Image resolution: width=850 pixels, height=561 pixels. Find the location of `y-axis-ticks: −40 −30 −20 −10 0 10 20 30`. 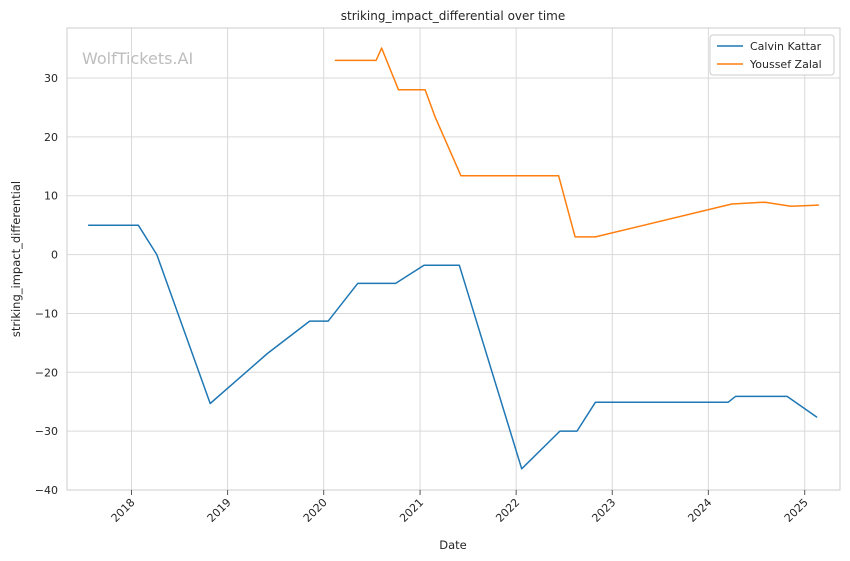

y-axis-ticks: −40 −30 −20 −10 0 10 20 30 is located at coordinates (46, 284).